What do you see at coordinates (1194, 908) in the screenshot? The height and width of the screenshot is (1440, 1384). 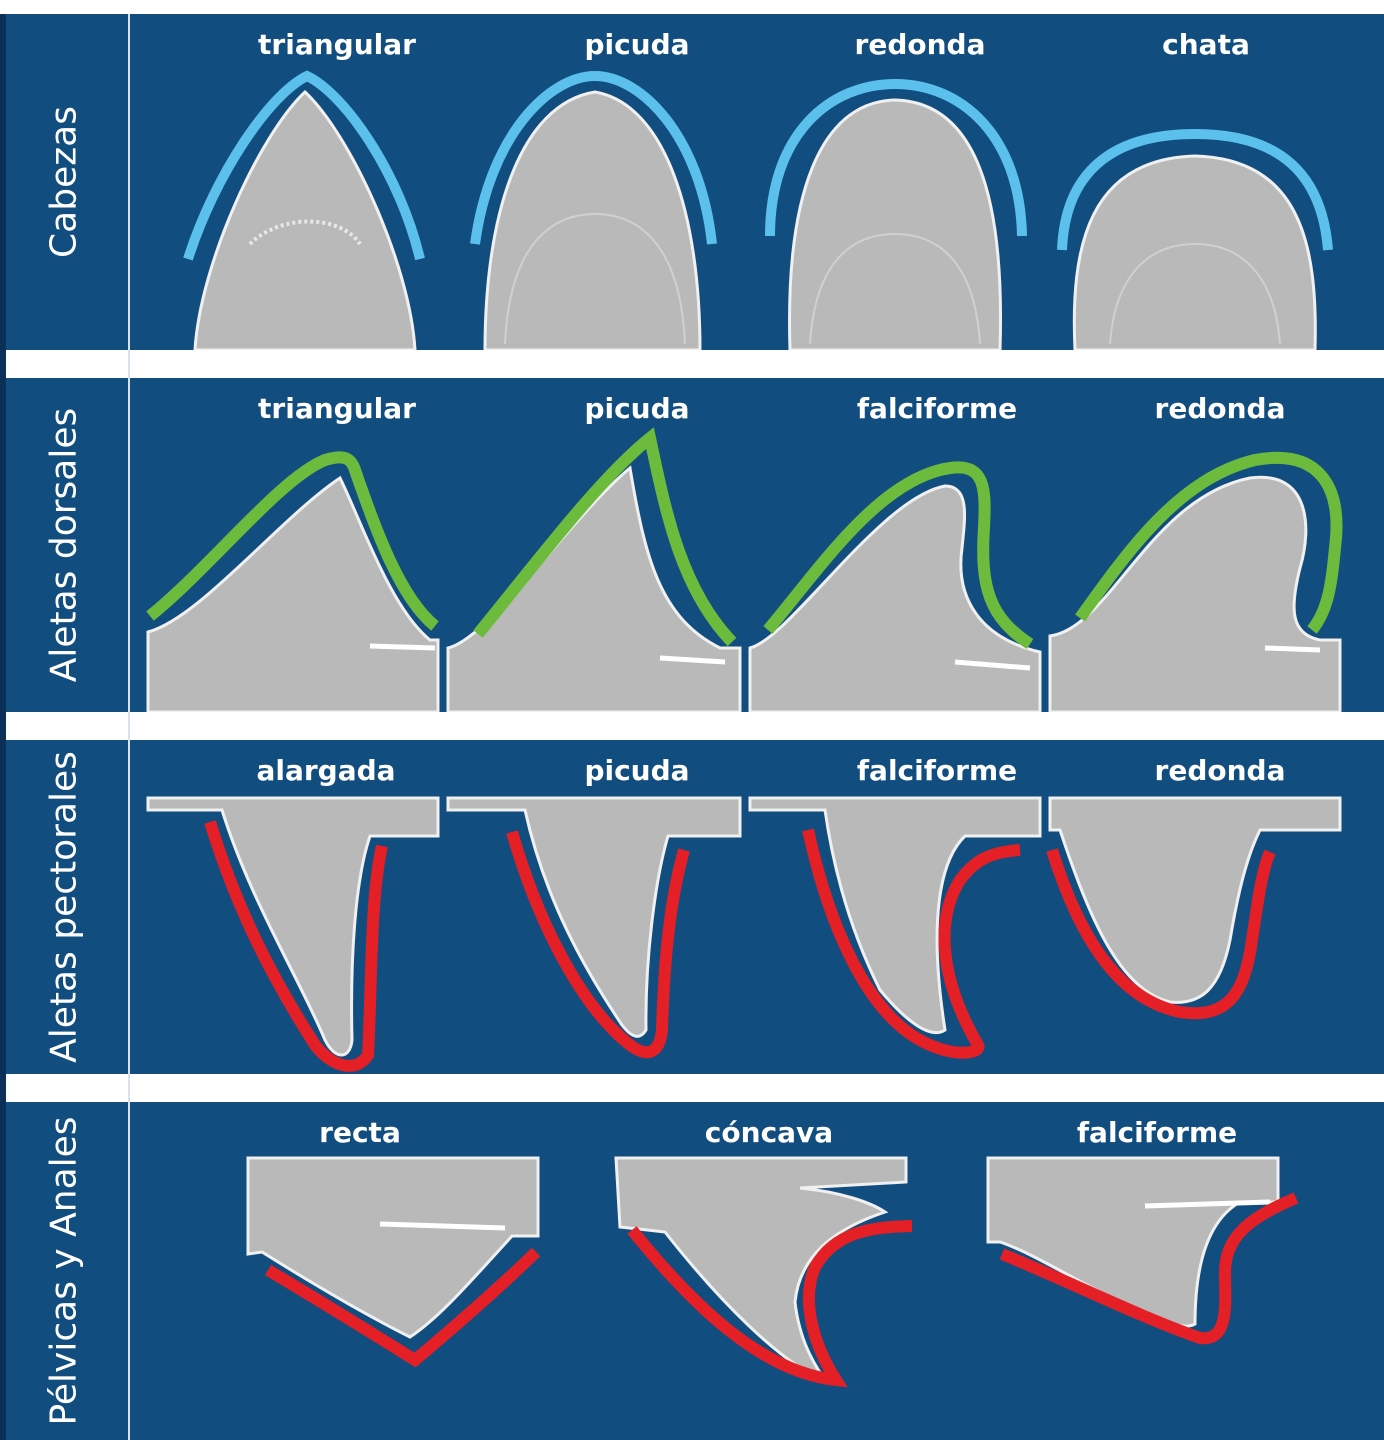 I see `pectoral-redonda` at bounding box center [1194, 908].